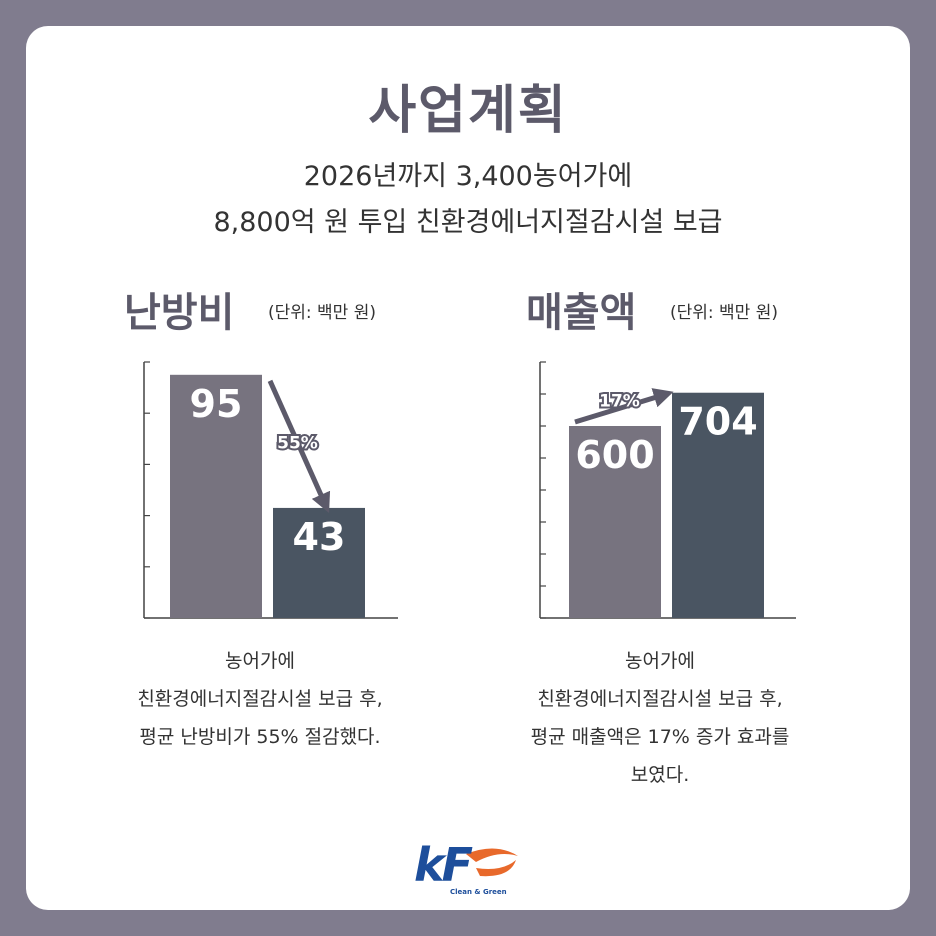 Image resolution: width=936 pixels, height=936 pixels. What do you see at coordinates (216, 404) in the screenshot?
I see `bar-value-label: 95` at bounding box center [216, 404].